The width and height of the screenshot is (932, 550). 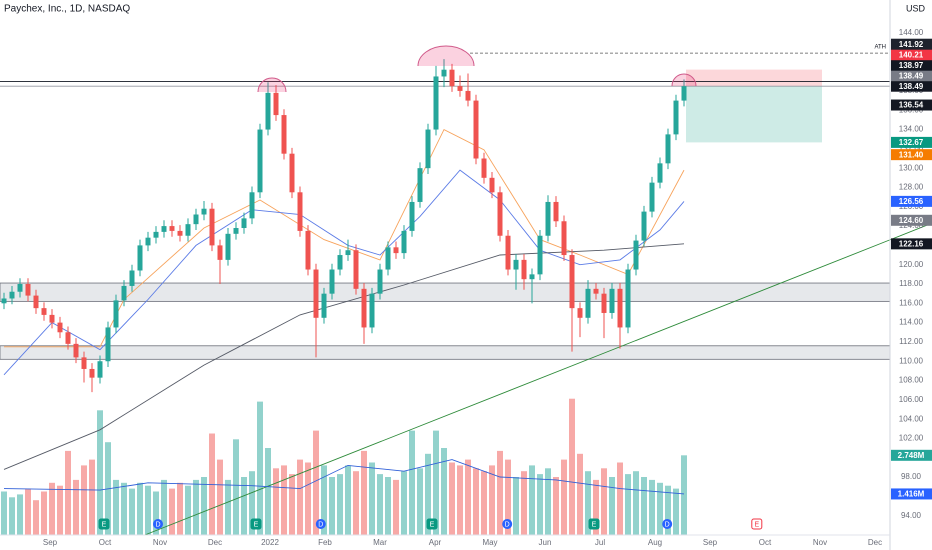 I want to click on volume-badge-label: 2.748M, so click(x=911, y=455).